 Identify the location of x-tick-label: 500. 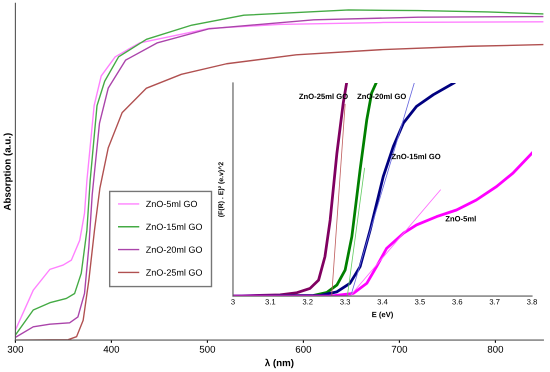
(208, 349).